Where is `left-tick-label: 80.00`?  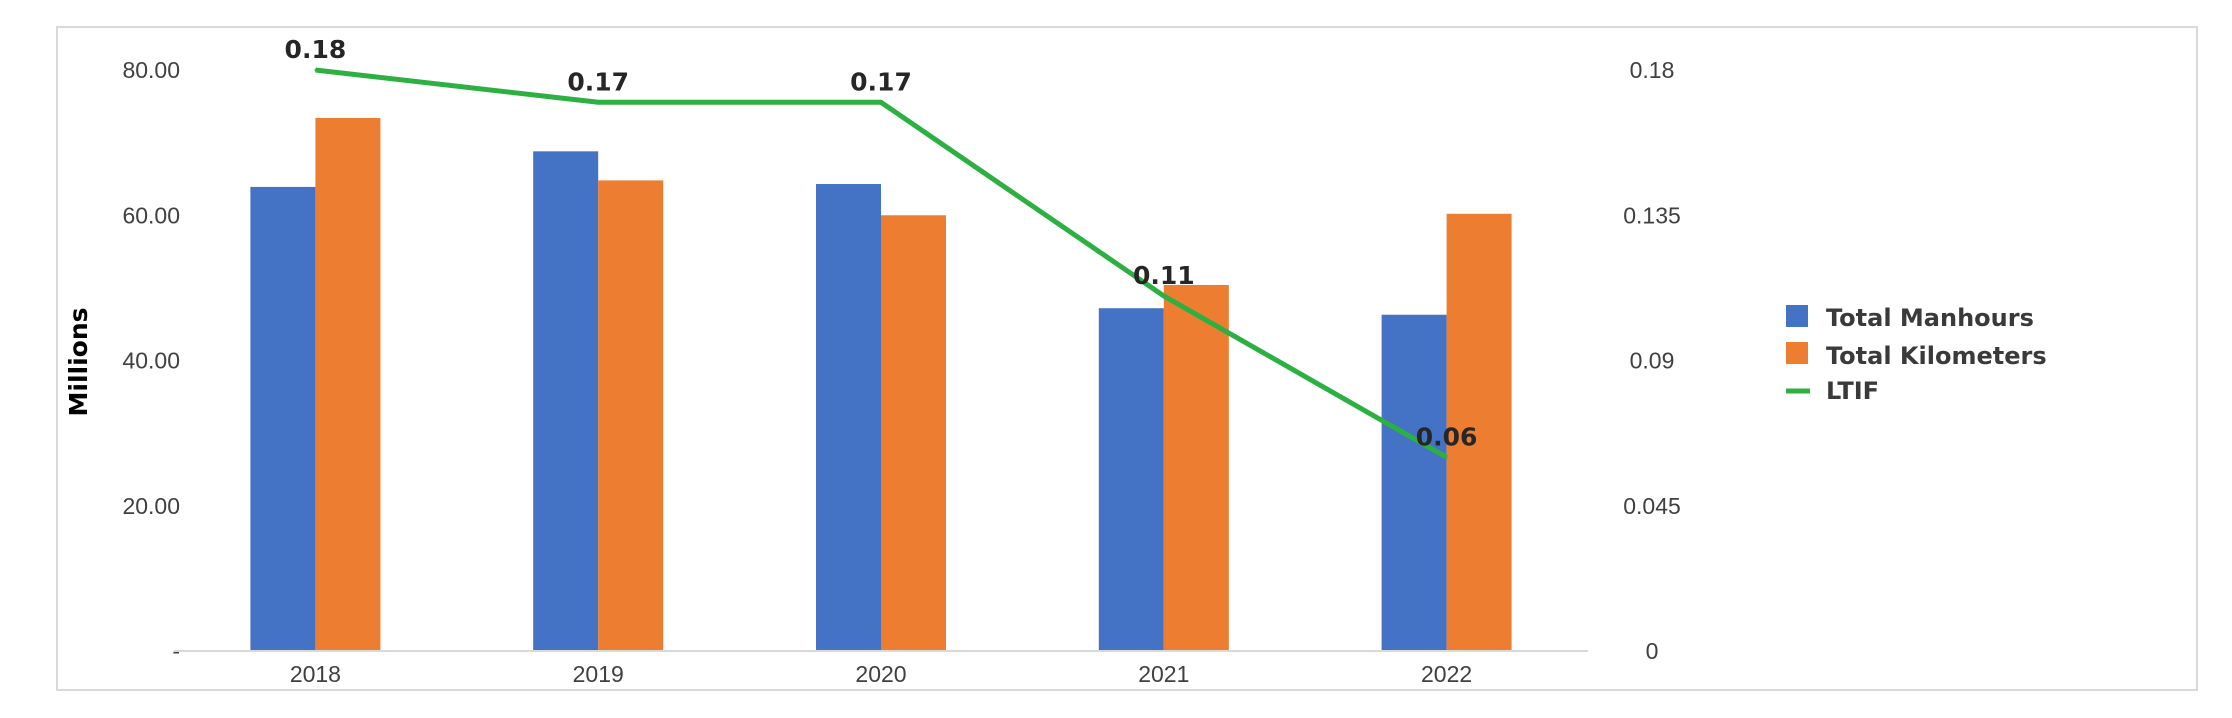 left-tick-label: 80.00 is located at coordinates (151, 70).